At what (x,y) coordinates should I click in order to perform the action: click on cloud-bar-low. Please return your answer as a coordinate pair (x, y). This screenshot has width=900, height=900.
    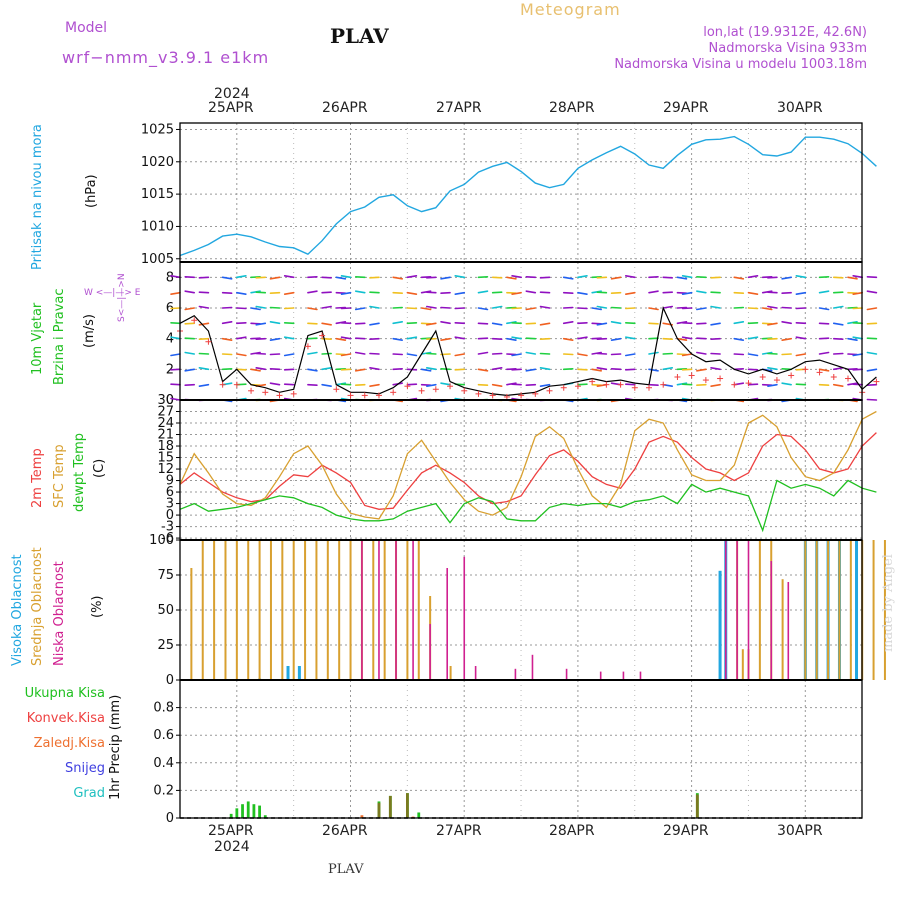
    Looking at the image, I should click on (475, 673).